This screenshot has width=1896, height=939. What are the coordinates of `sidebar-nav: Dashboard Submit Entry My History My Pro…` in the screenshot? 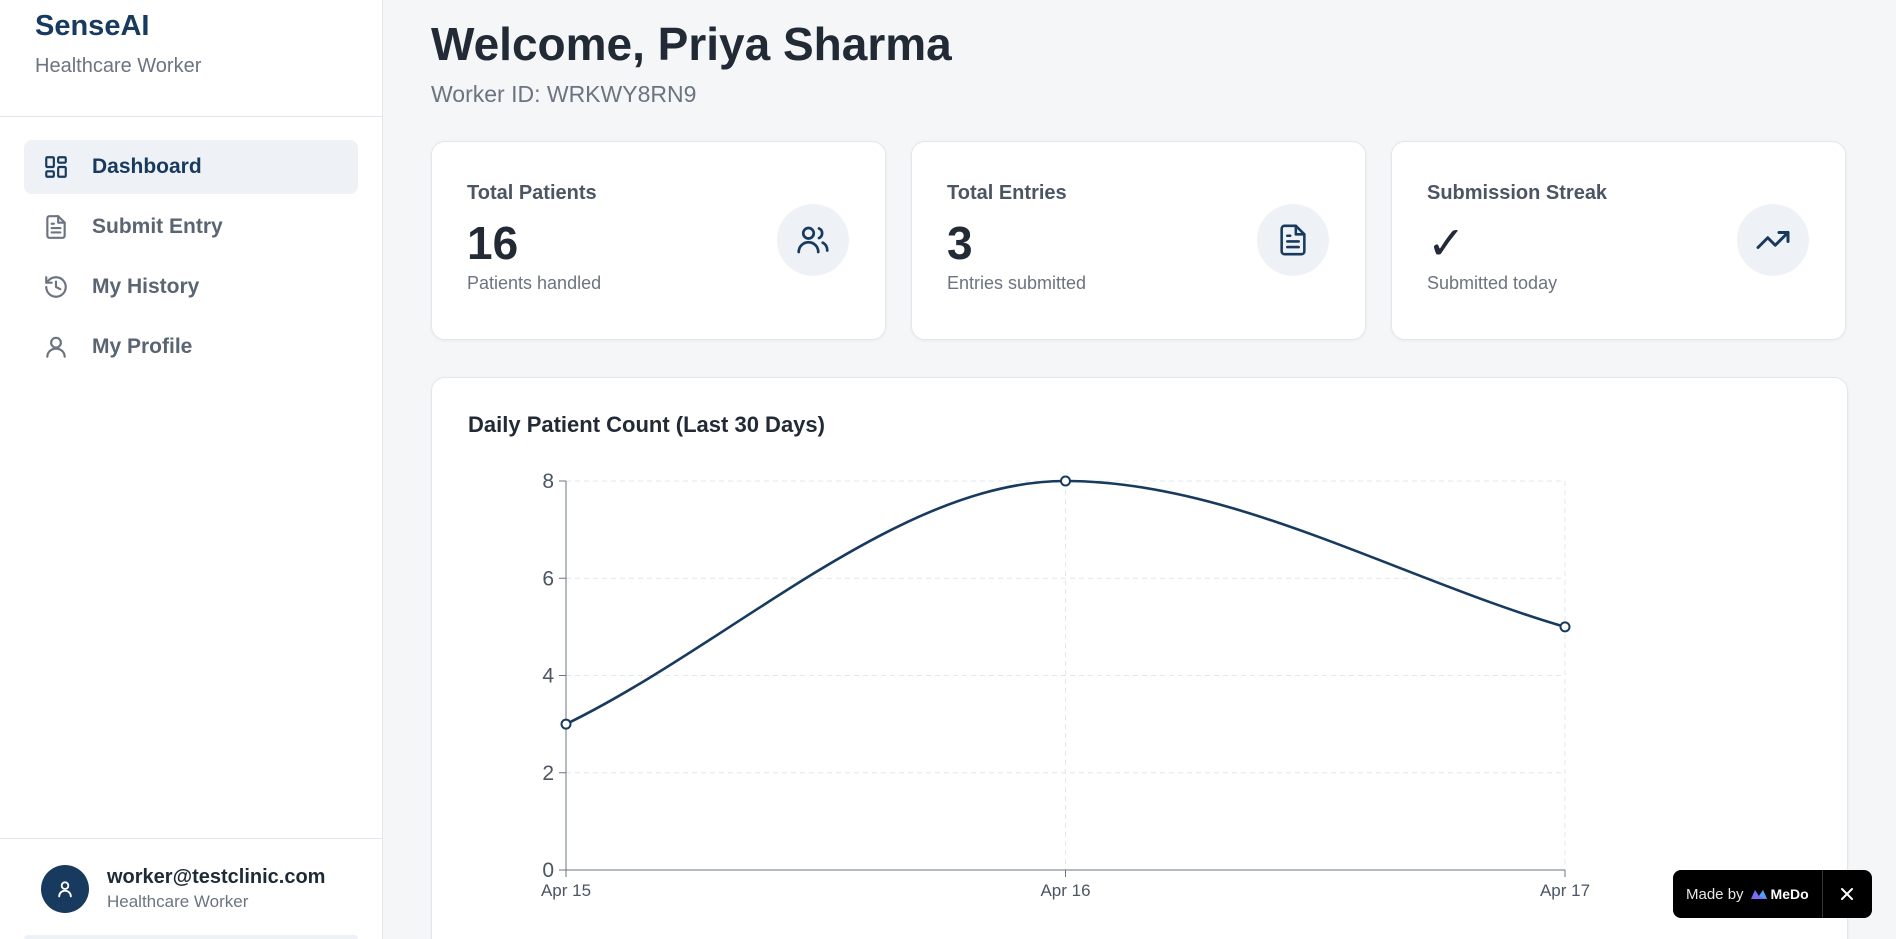 It's located at (191, 260).